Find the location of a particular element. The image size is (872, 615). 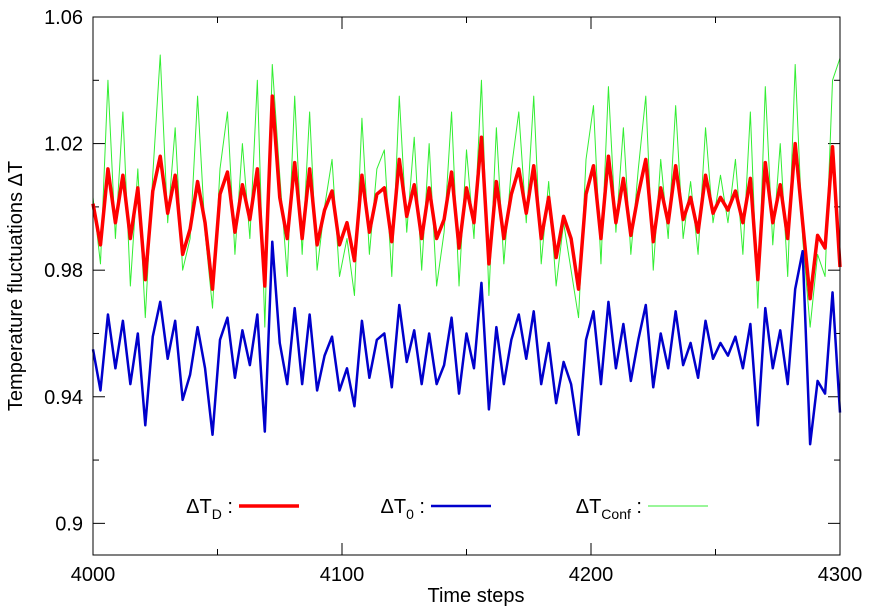

legend-label: ΔTConf : is located at coordinates (609, 509).